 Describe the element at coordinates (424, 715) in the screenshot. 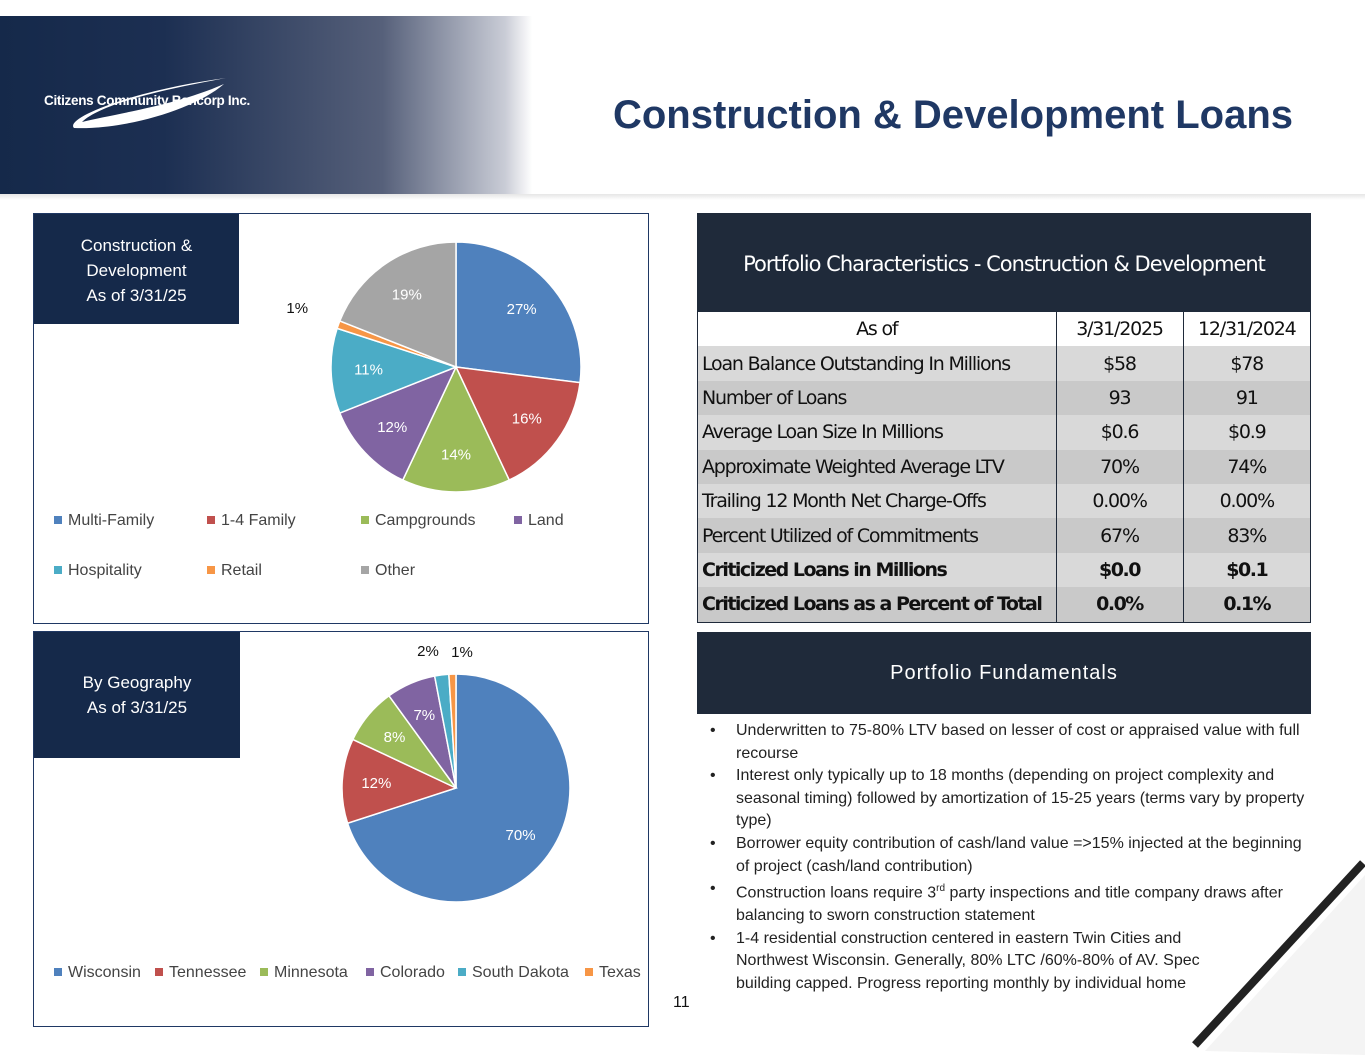

I see `data-label: 7%` at that location.